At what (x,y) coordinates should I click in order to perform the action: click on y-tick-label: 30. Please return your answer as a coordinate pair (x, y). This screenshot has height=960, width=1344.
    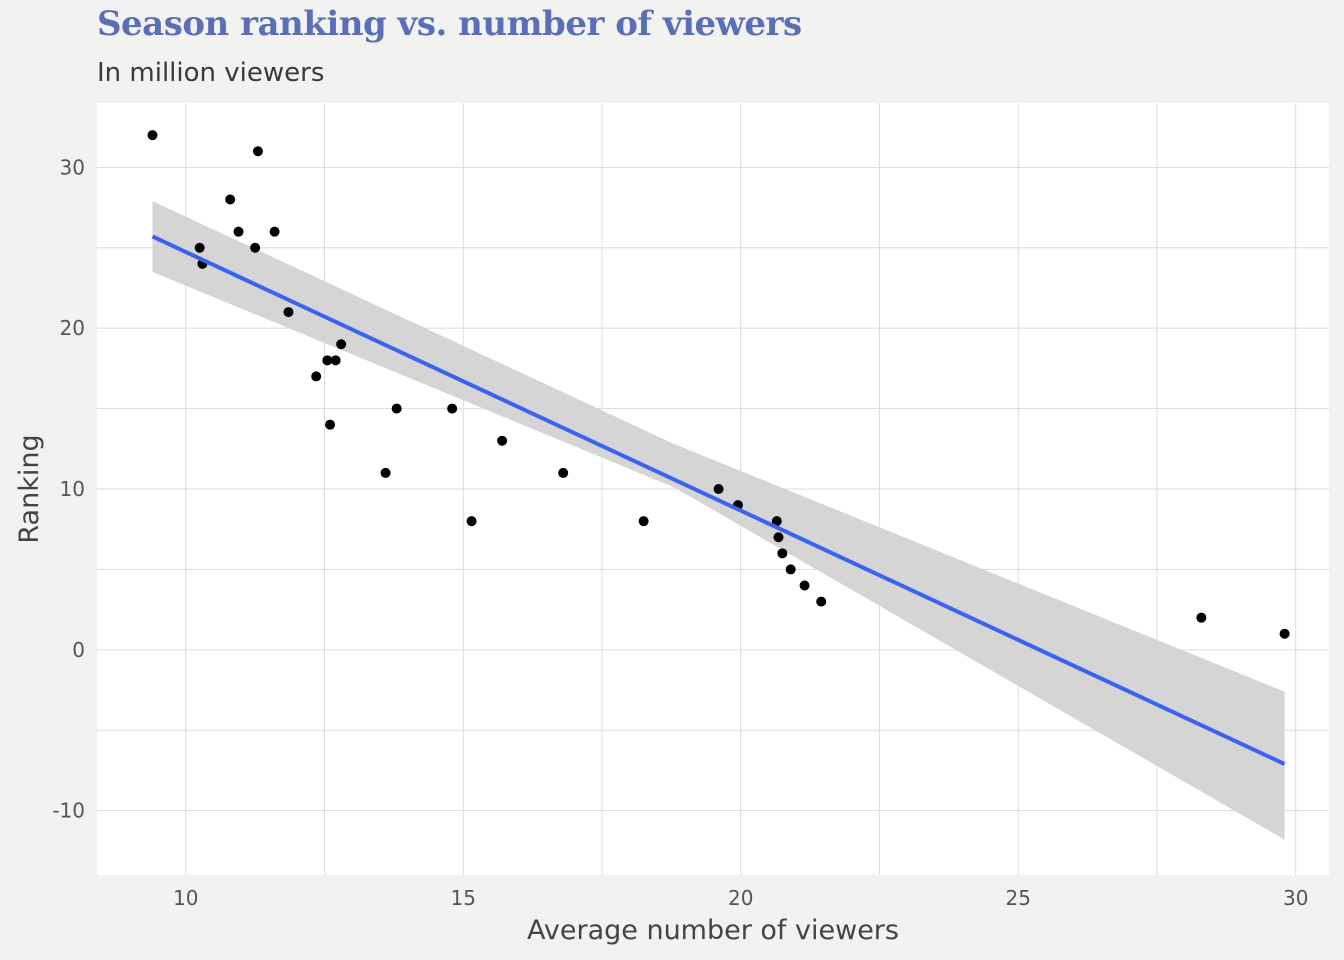
    Looking at the image, I should click on (72, 167).